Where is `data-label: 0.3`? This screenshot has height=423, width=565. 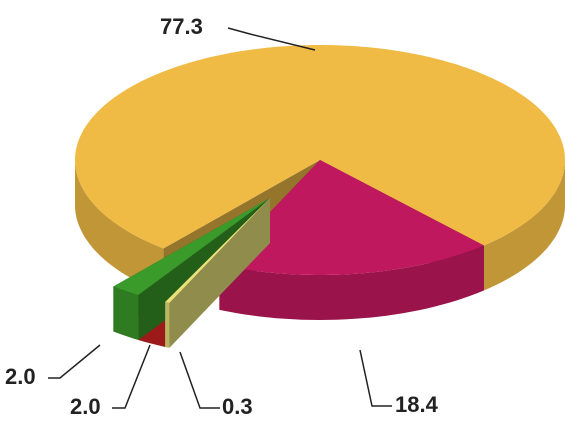
data-label: 0.3 is located at coordinates (237, 406).